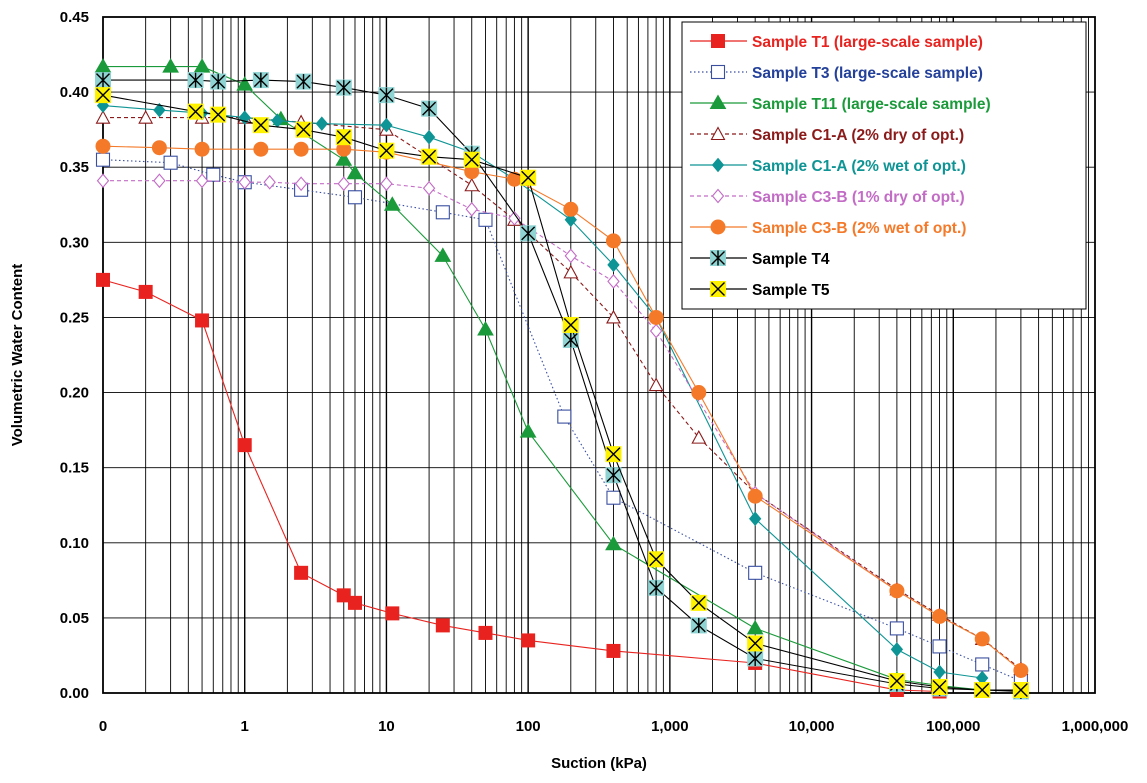 The image size is (1147, 783). What do you see at coordinates (791, 290) in the screenshot?
I see `legend-label: Sample T5` at bounding box center [791, 290].